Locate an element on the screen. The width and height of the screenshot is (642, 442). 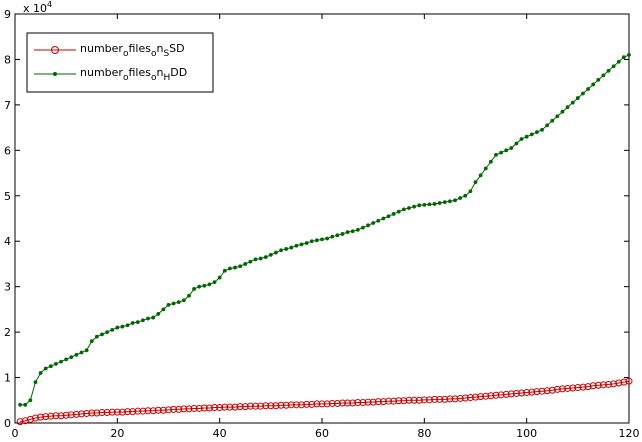
y-scale-label: x 104 is located at coordinates (37, 7).